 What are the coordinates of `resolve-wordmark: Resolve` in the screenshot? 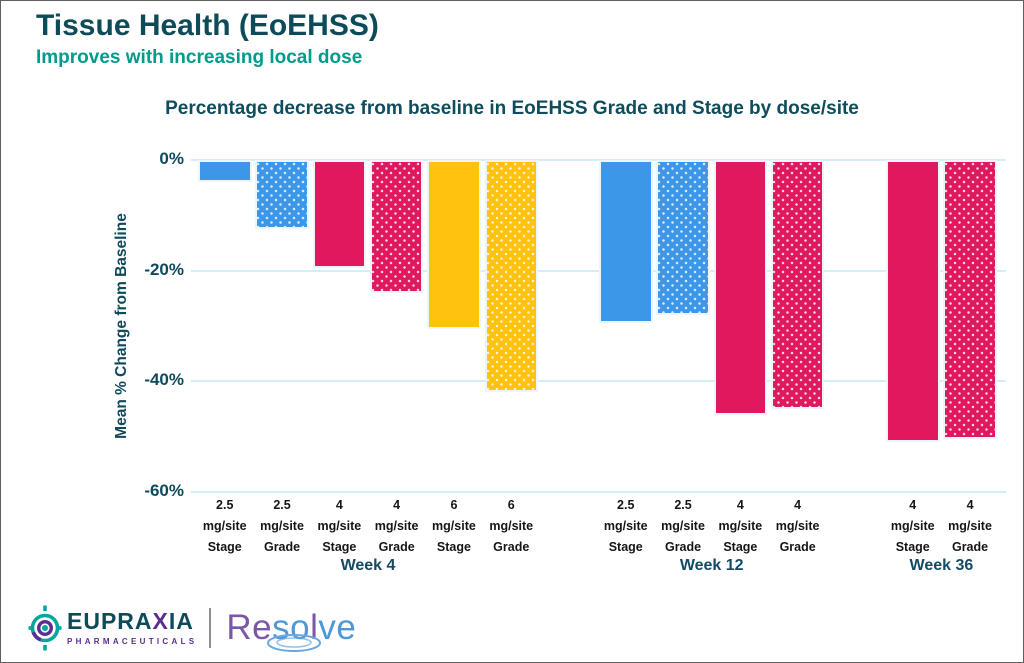 It's located at (291, 629).